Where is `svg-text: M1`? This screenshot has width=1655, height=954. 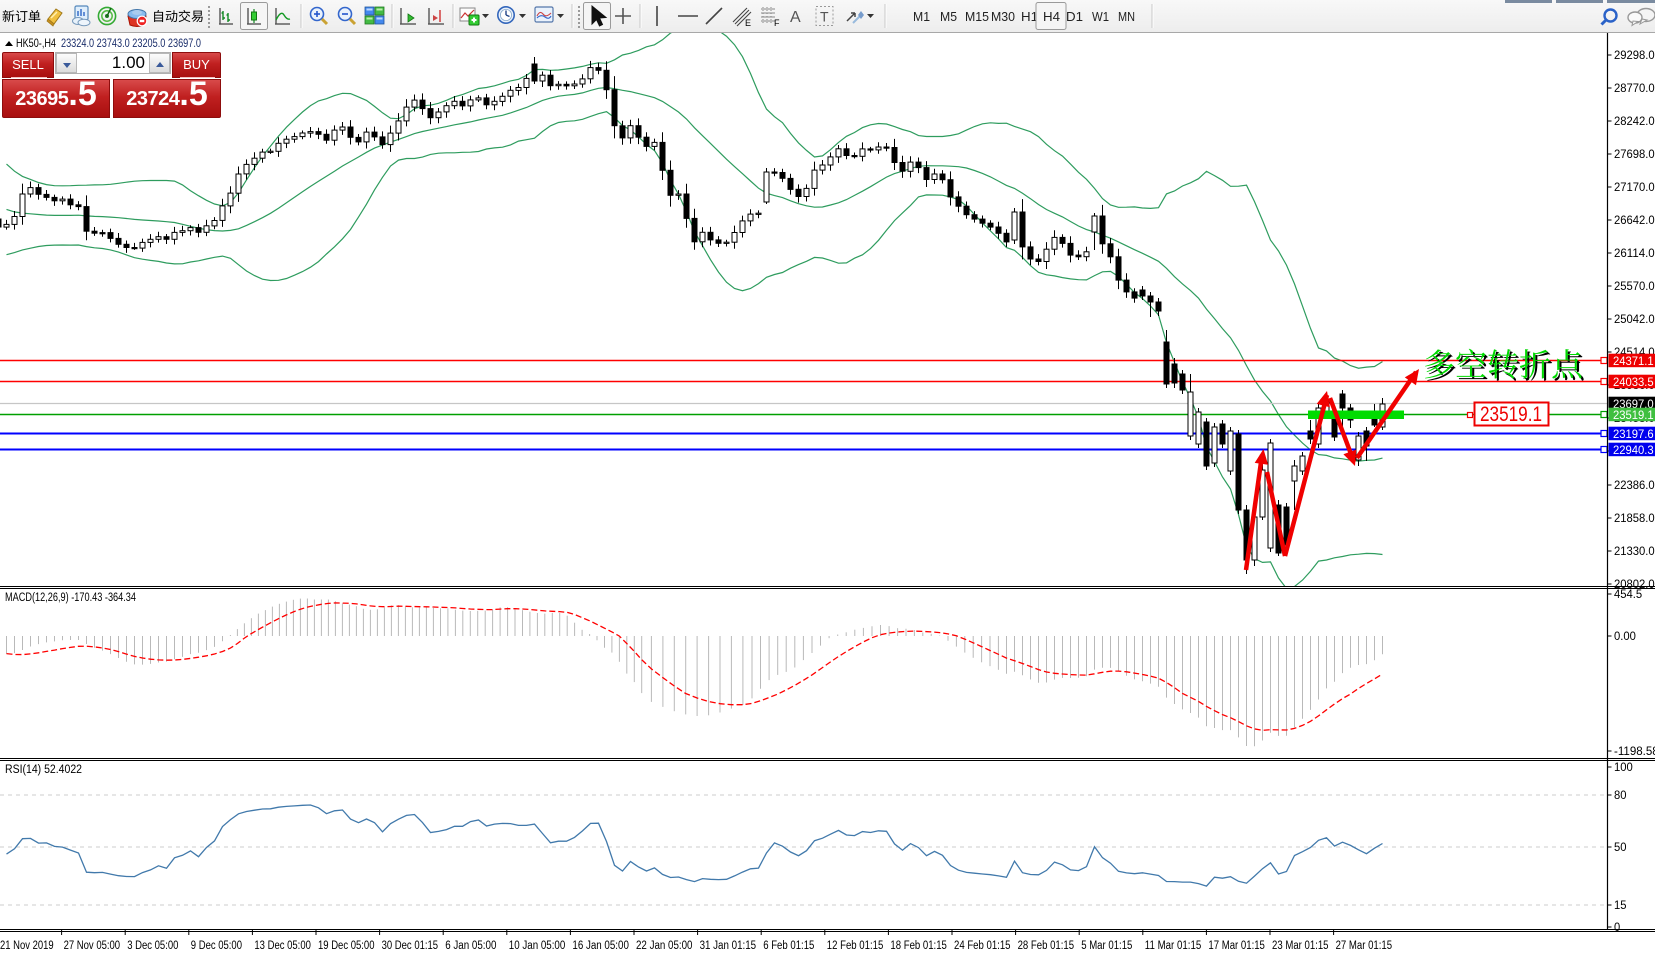
svg-text: M1 is located at coordinates (921, 17).